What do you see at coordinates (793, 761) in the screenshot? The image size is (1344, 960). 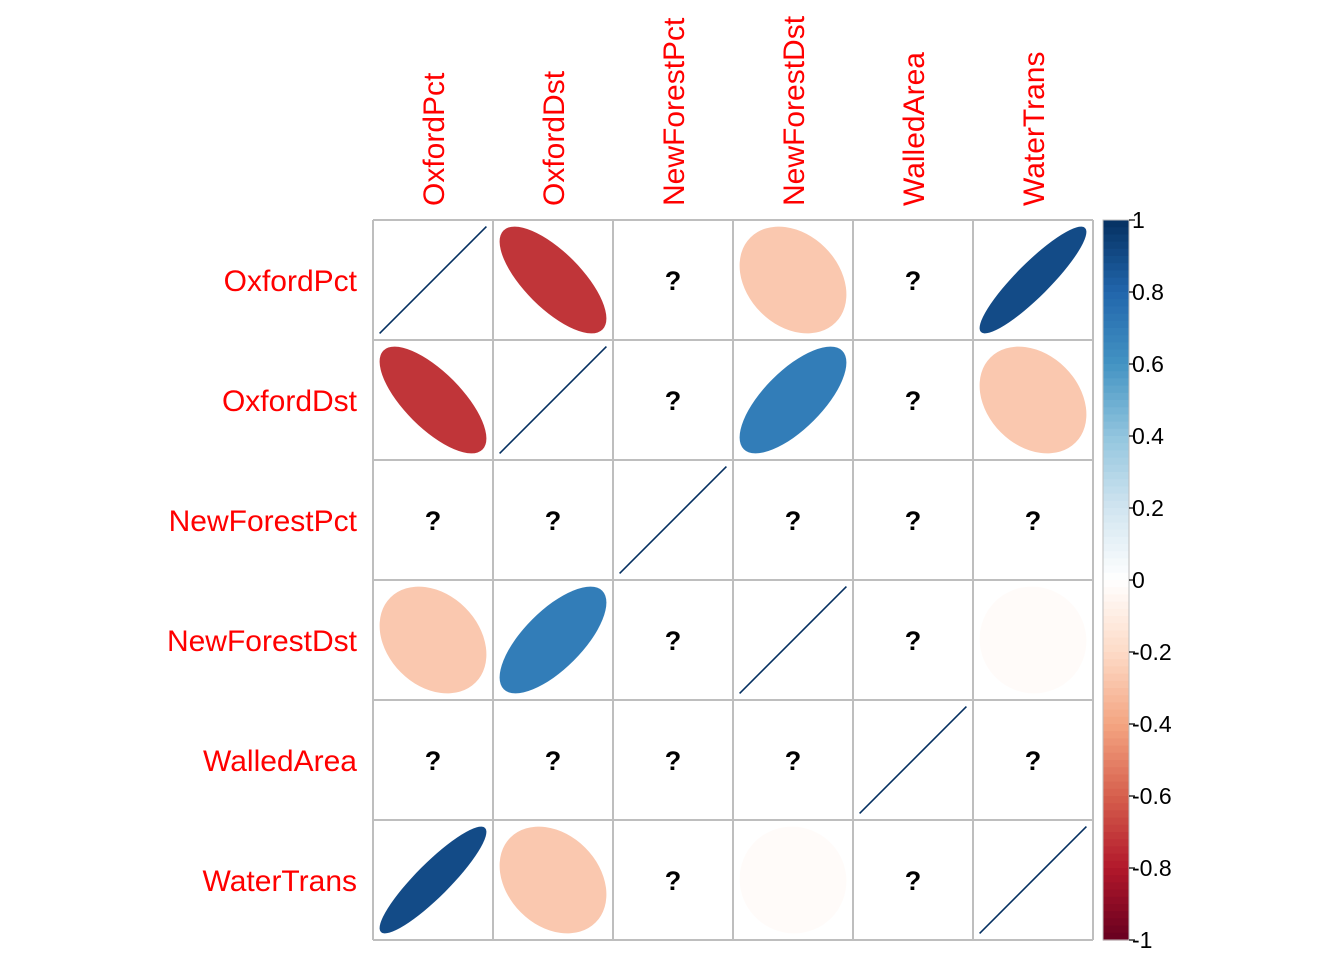 I see `cell-WalledArea-NewForestDst: ?` at bounding box center [793, 761].